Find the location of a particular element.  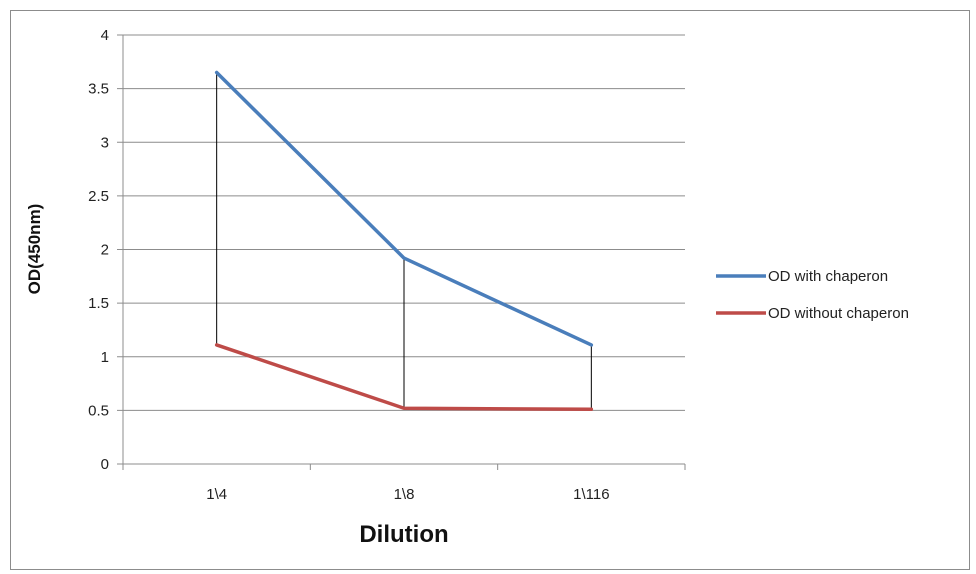

y-tick-label: 0.5 is located at coordinates (98, 410).